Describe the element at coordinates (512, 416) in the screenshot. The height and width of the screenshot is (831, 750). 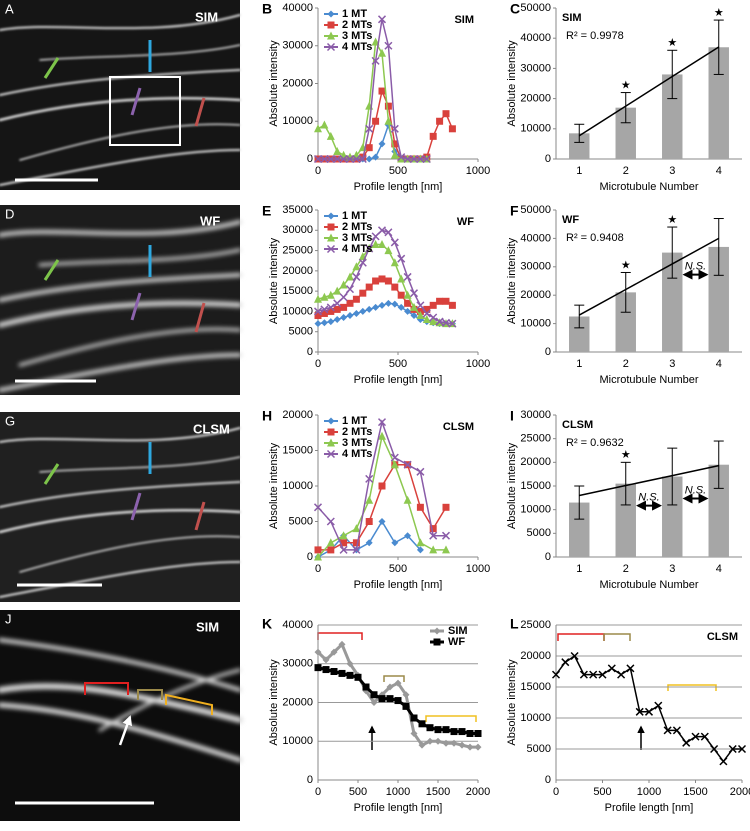
I see `panel-letter: I` at that location.